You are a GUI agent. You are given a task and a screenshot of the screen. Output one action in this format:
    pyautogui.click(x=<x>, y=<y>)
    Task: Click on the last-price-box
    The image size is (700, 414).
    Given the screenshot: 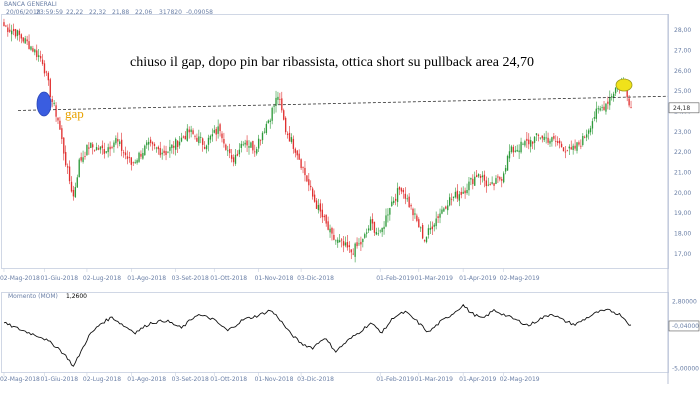 What is the action you would take?
    pyautogui.click(x=684, y=108)
    